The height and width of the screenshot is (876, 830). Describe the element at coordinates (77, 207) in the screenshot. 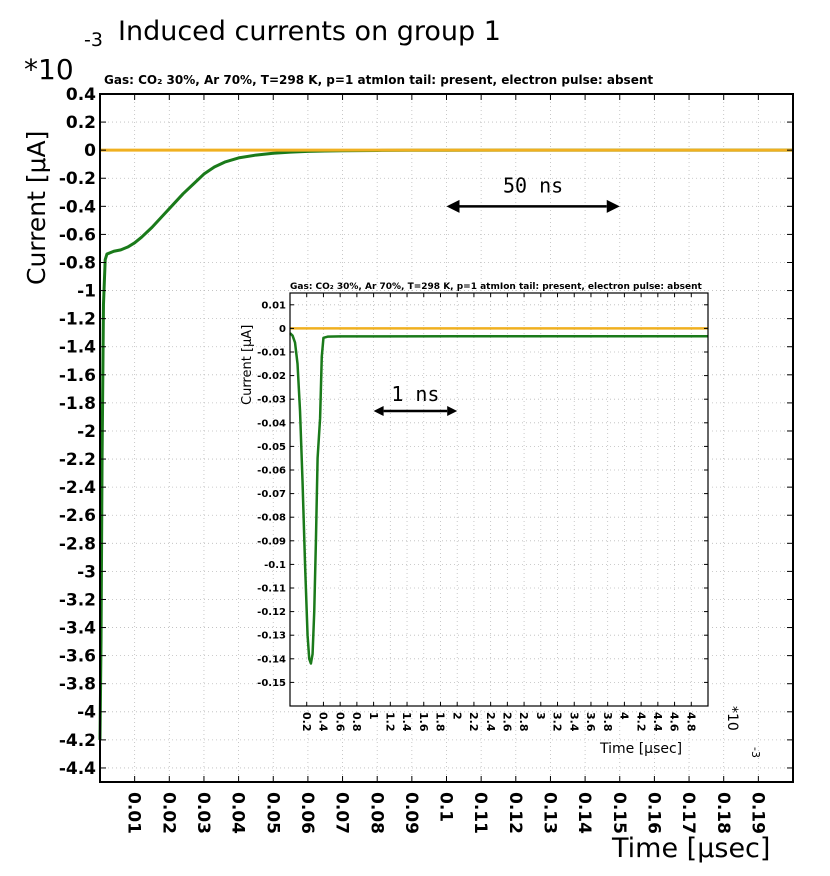

I see `main-y-tick-label: -0.4` at that location.